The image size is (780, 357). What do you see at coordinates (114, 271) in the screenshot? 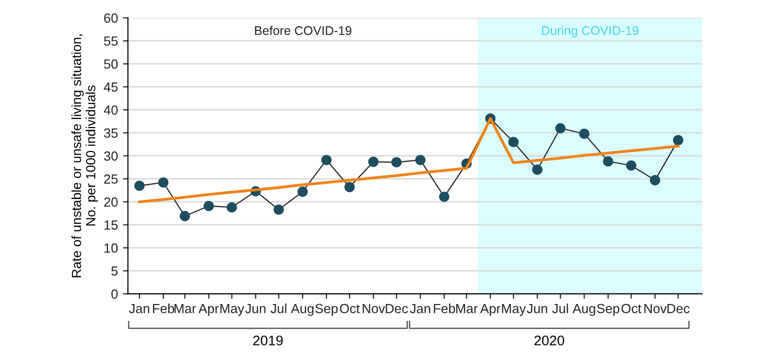
I see `y-tick-label: 5` at bounding box center [114, 271].